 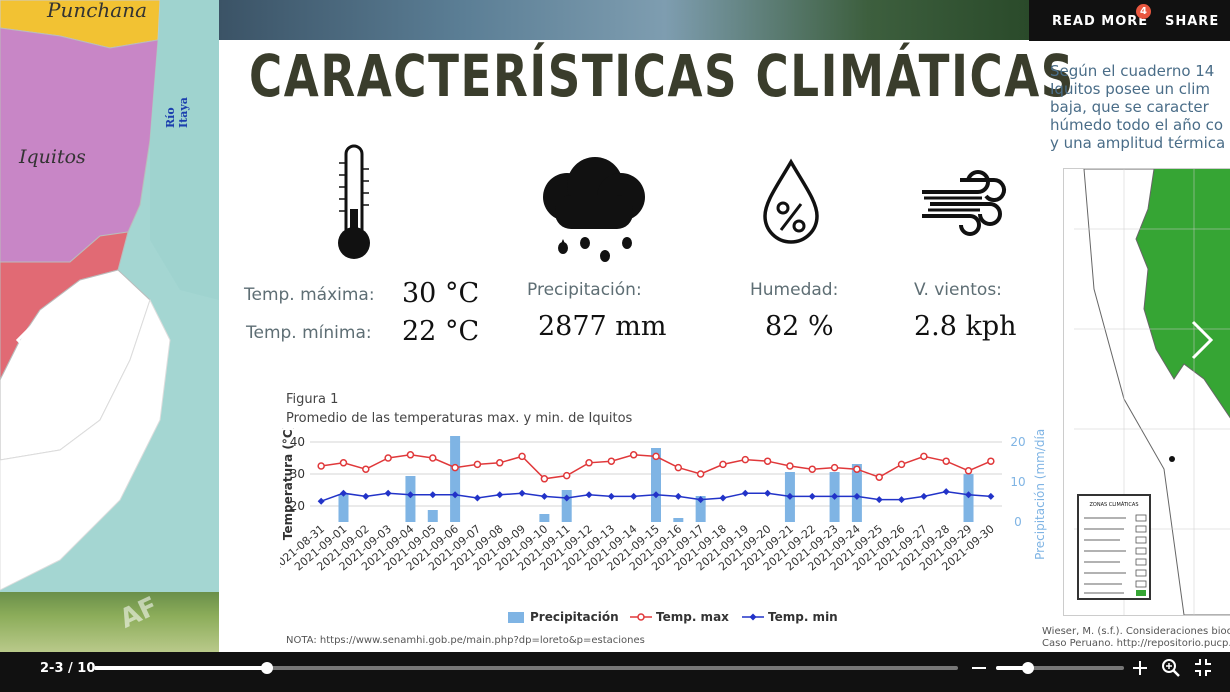 I want to click on humidity-value: 82 %, so click(x=799, y=326).